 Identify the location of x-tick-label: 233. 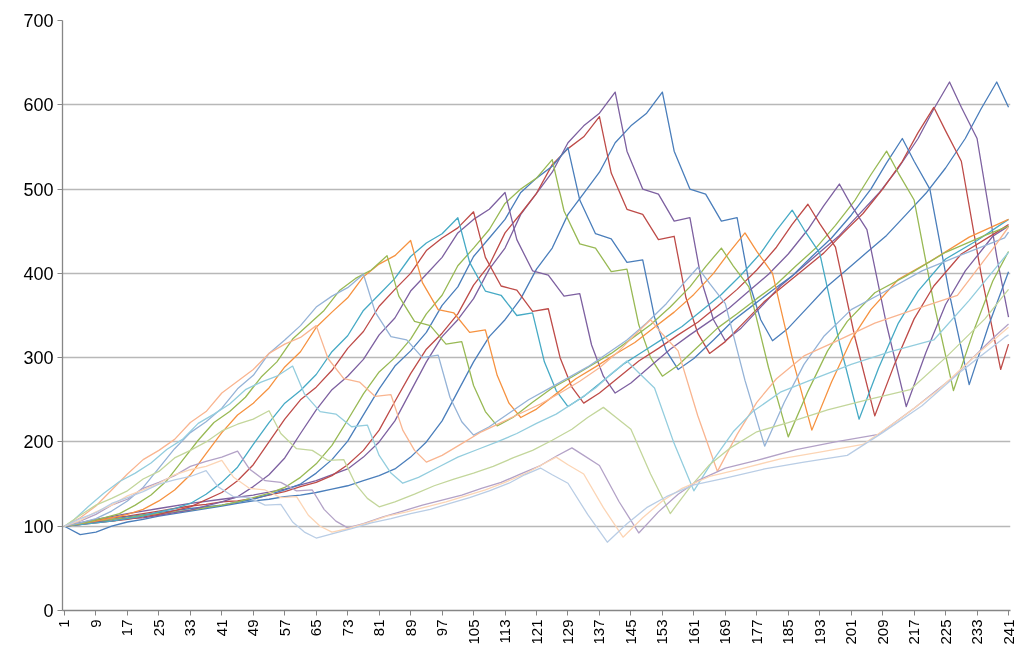
(977, 632).